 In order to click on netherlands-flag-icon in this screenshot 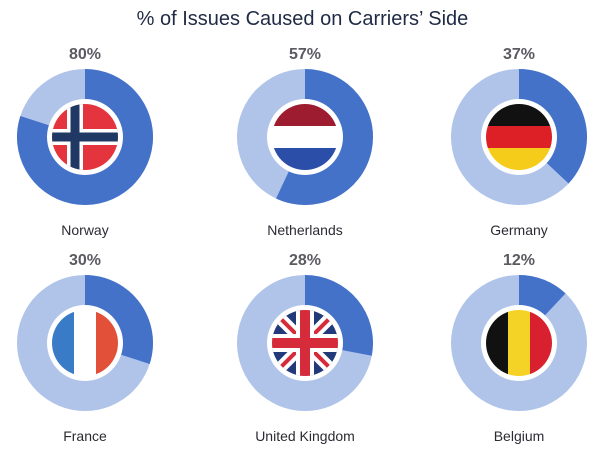, I will do `click(305, 137)`.